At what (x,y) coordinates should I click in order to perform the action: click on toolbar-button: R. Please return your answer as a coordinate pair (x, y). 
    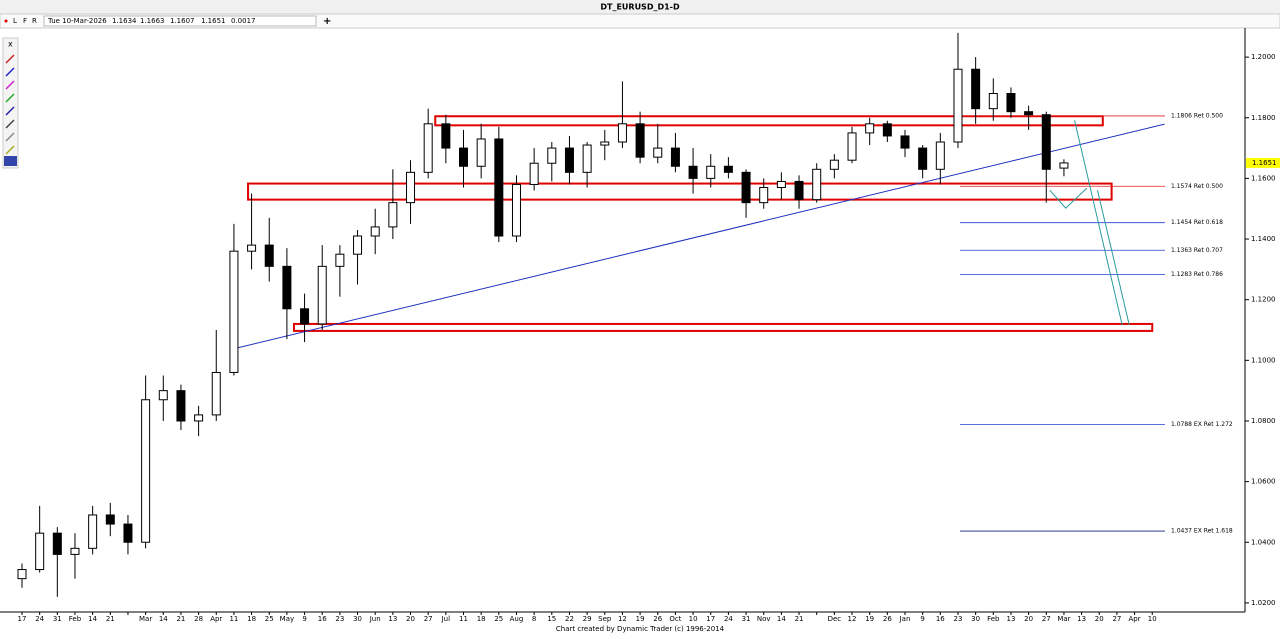
    Looking at the image, I should click on (34, 21).